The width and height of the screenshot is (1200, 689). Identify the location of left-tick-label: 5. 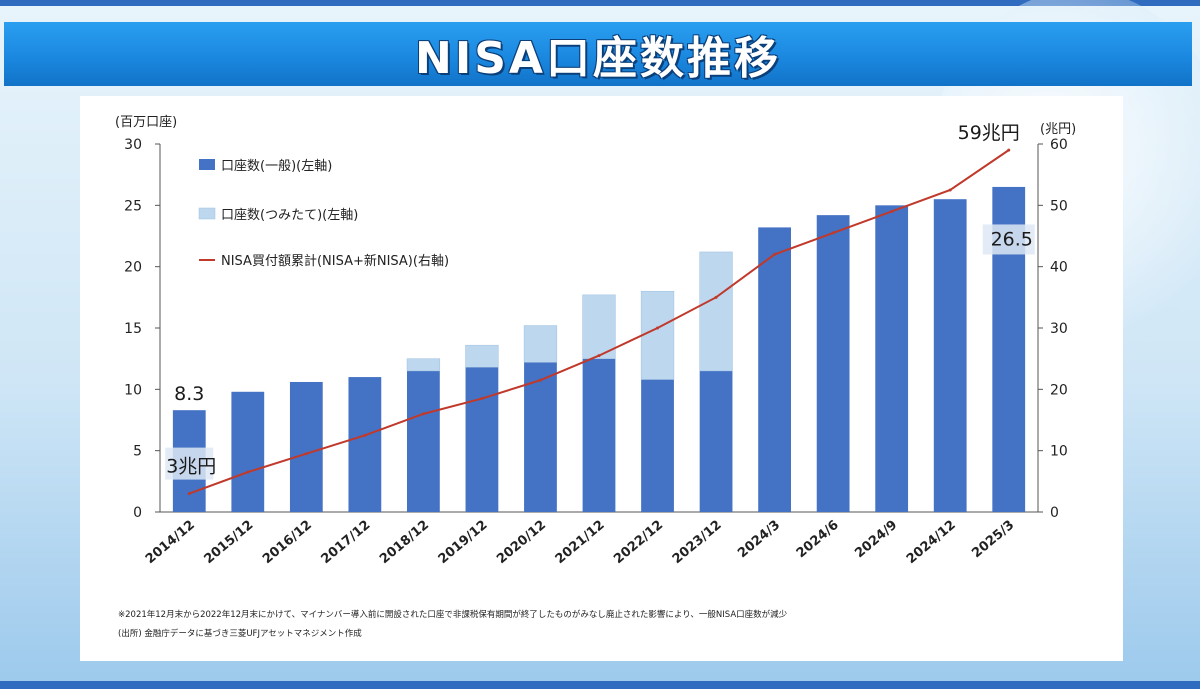
(137, 452).